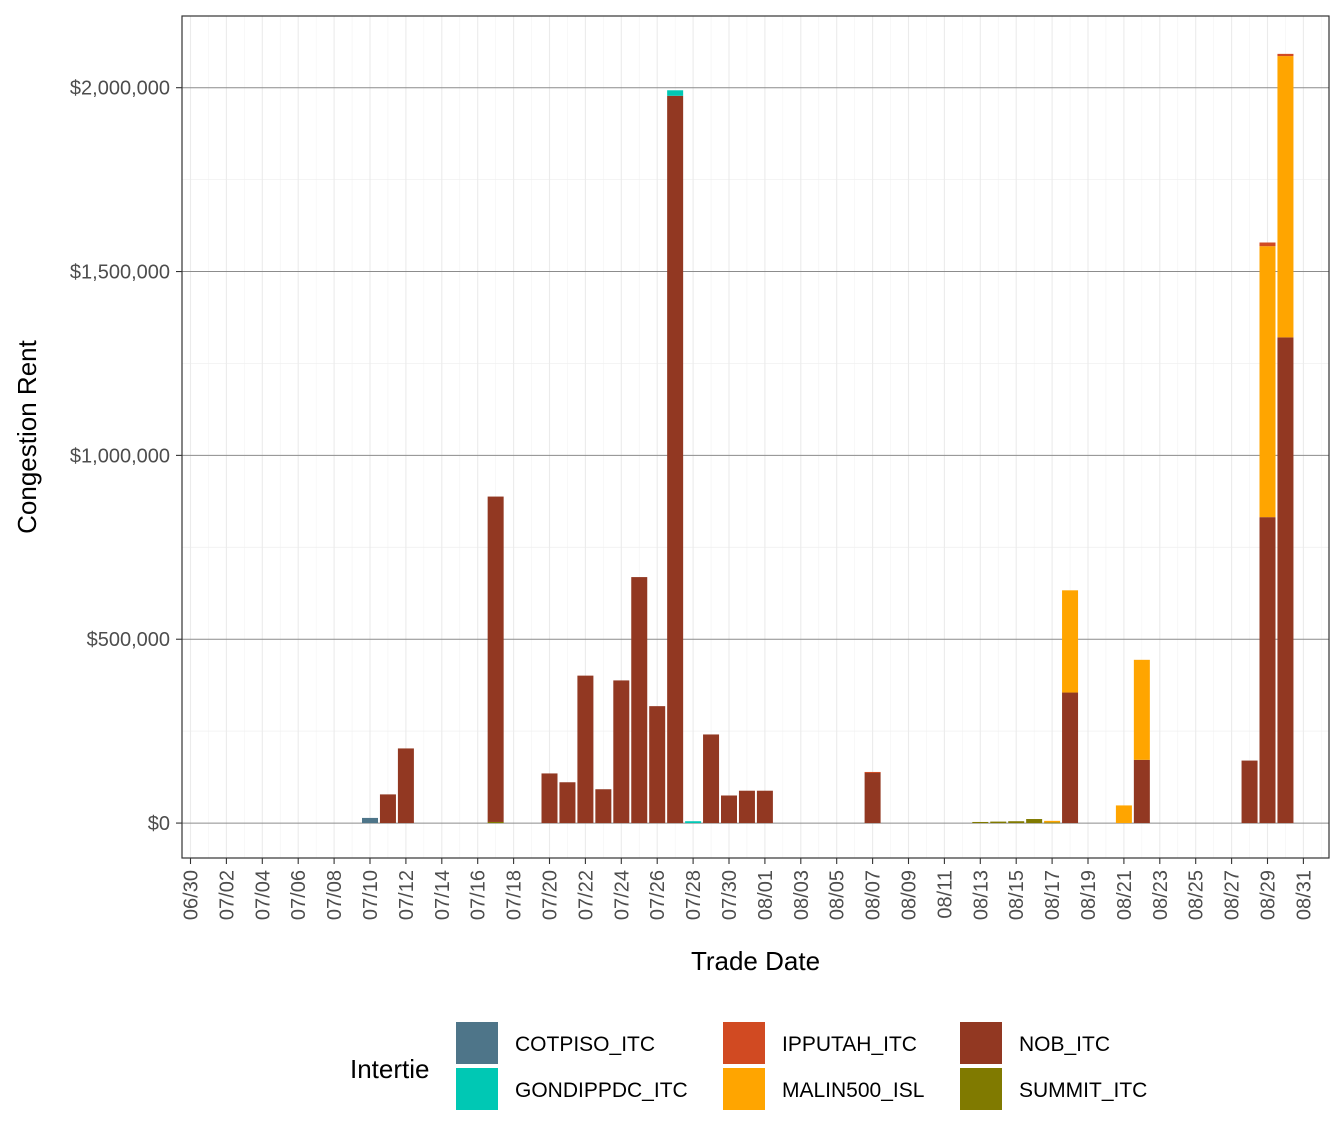 The width and height of the screenshot is (1344, 1142). What do you see at coordinates (1089, 895) in the screenshot?
I see `x-tick-label: 08/19` at bounding box center [1089, 895].